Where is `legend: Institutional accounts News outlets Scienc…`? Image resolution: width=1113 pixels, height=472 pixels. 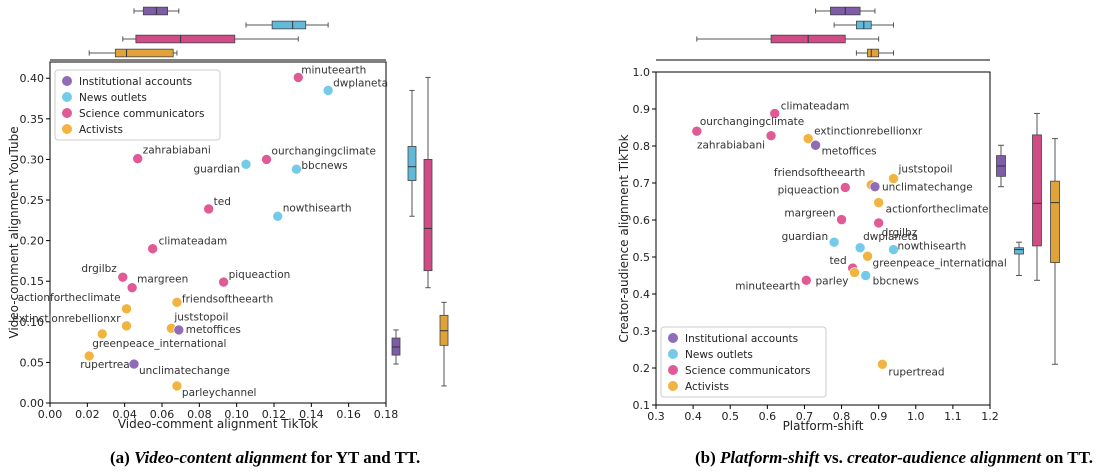 legend: Institutional accounts News outlets Scienc… is located at coordinates (137, 105).